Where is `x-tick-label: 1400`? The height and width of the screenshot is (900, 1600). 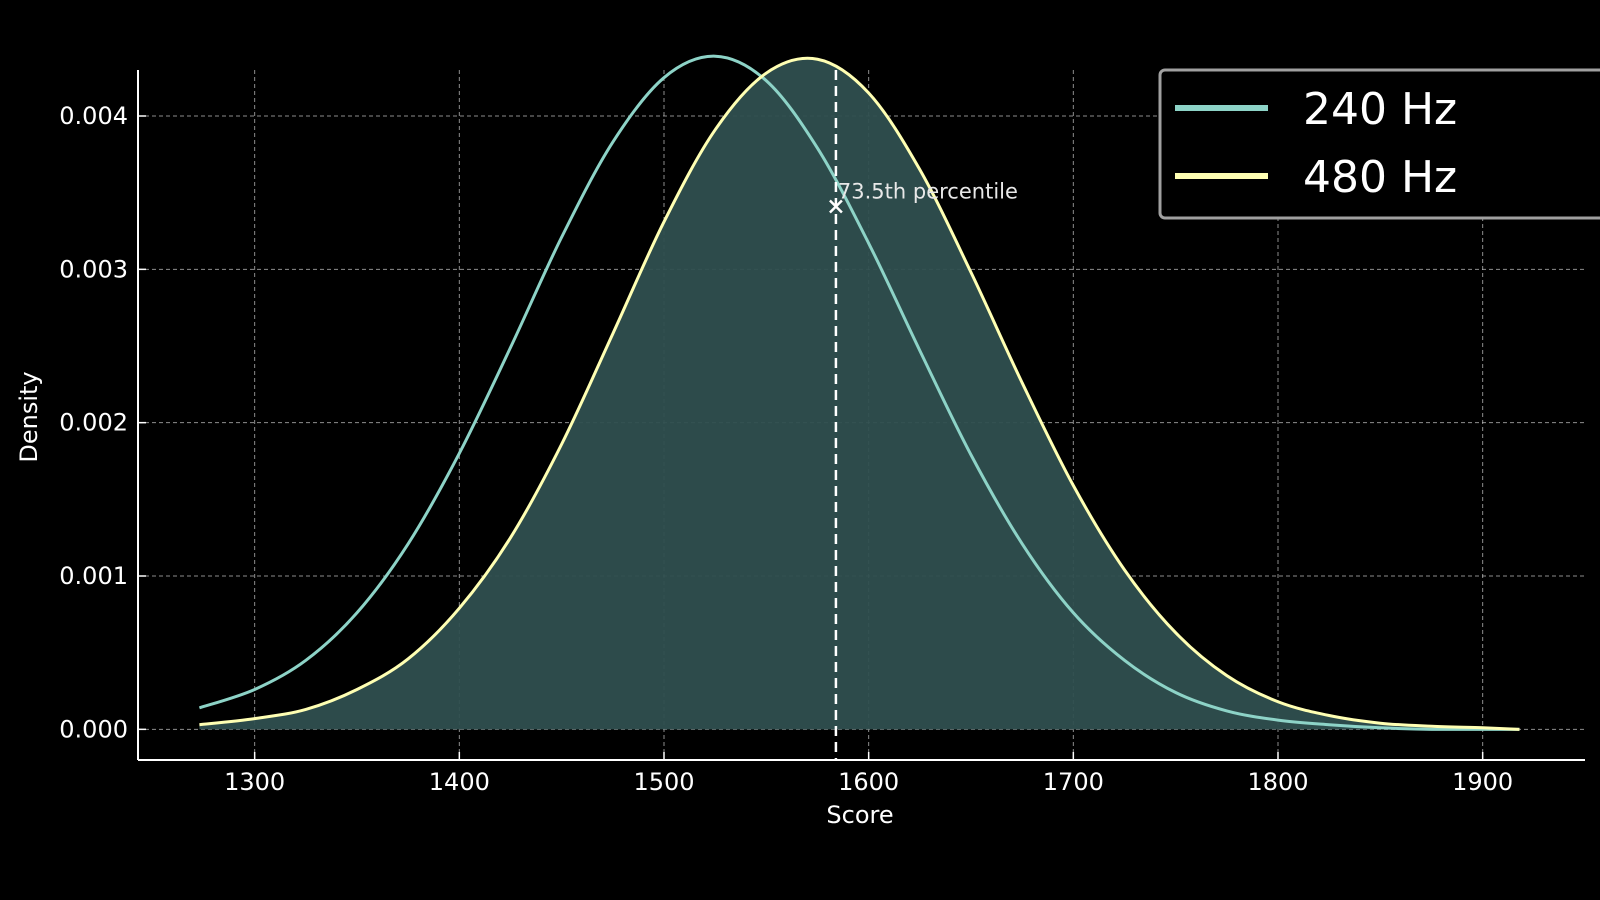 x-tick-label: 1400 is located at coordinates (459, 782).